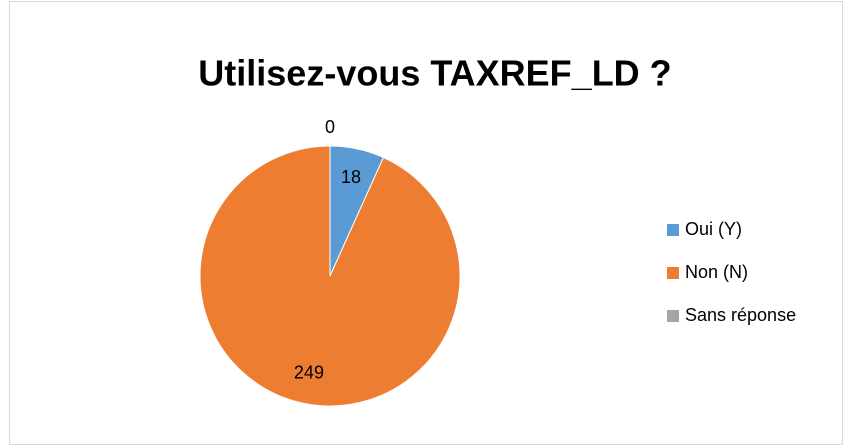 The image size is (845, 447). Describe the element at coordinates (740, 315) in the screenshot. I see `legend-label: Sans réponse` at that location.